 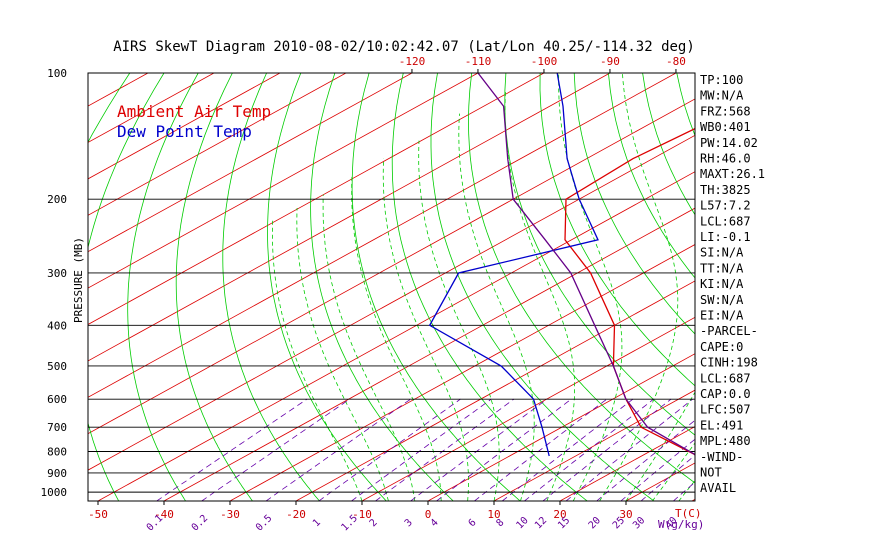 I want to click on index-entry: KI:N/A, so click(x=722, y=284).